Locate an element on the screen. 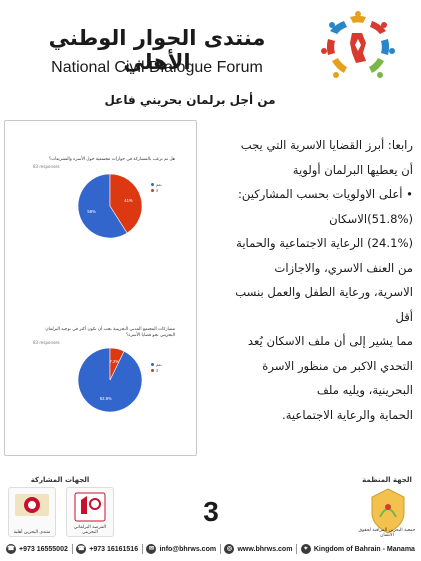  partner-logo-1: منتدى البحرين أهلية is located at coordinates (32, 512).